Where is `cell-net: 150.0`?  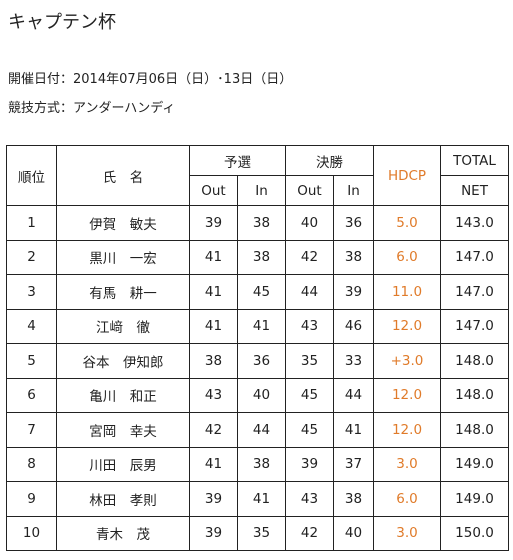 cell-net: 150.0 is located at coordinates (474, 533).